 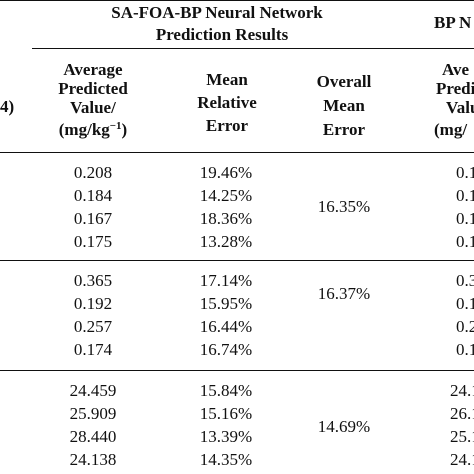 What do you see at coordinates (93, 303) in the screenshot?
I see `g2-r2-avg: 0.192` at bounding box center [93, 303].